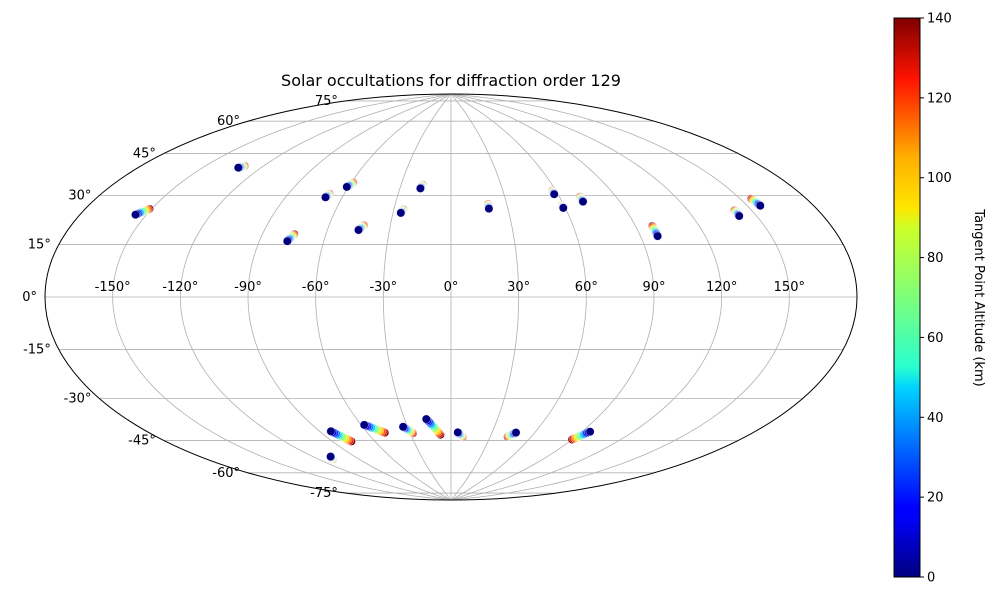 This screenshot has width=1000, height=600. I want to click on lon-tick-label: 60°, so click(586, 287).